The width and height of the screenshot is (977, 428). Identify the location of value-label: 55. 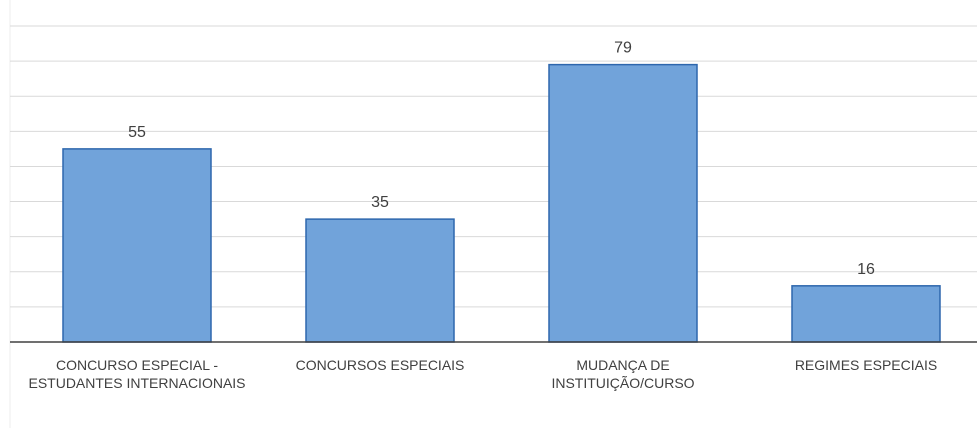
(137, 132).